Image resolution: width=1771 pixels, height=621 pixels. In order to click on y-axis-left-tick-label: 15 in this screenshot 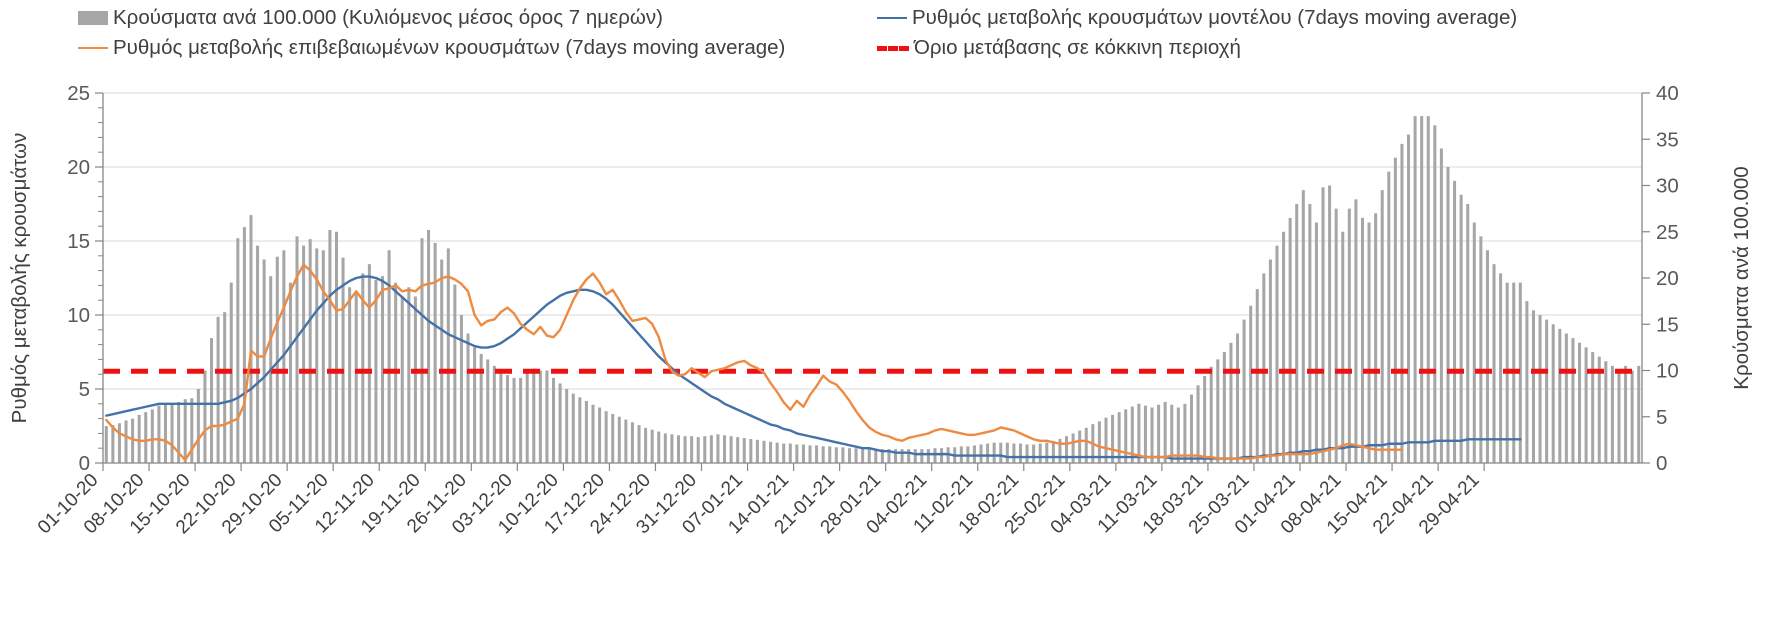, I will do `click(78, 241)`.